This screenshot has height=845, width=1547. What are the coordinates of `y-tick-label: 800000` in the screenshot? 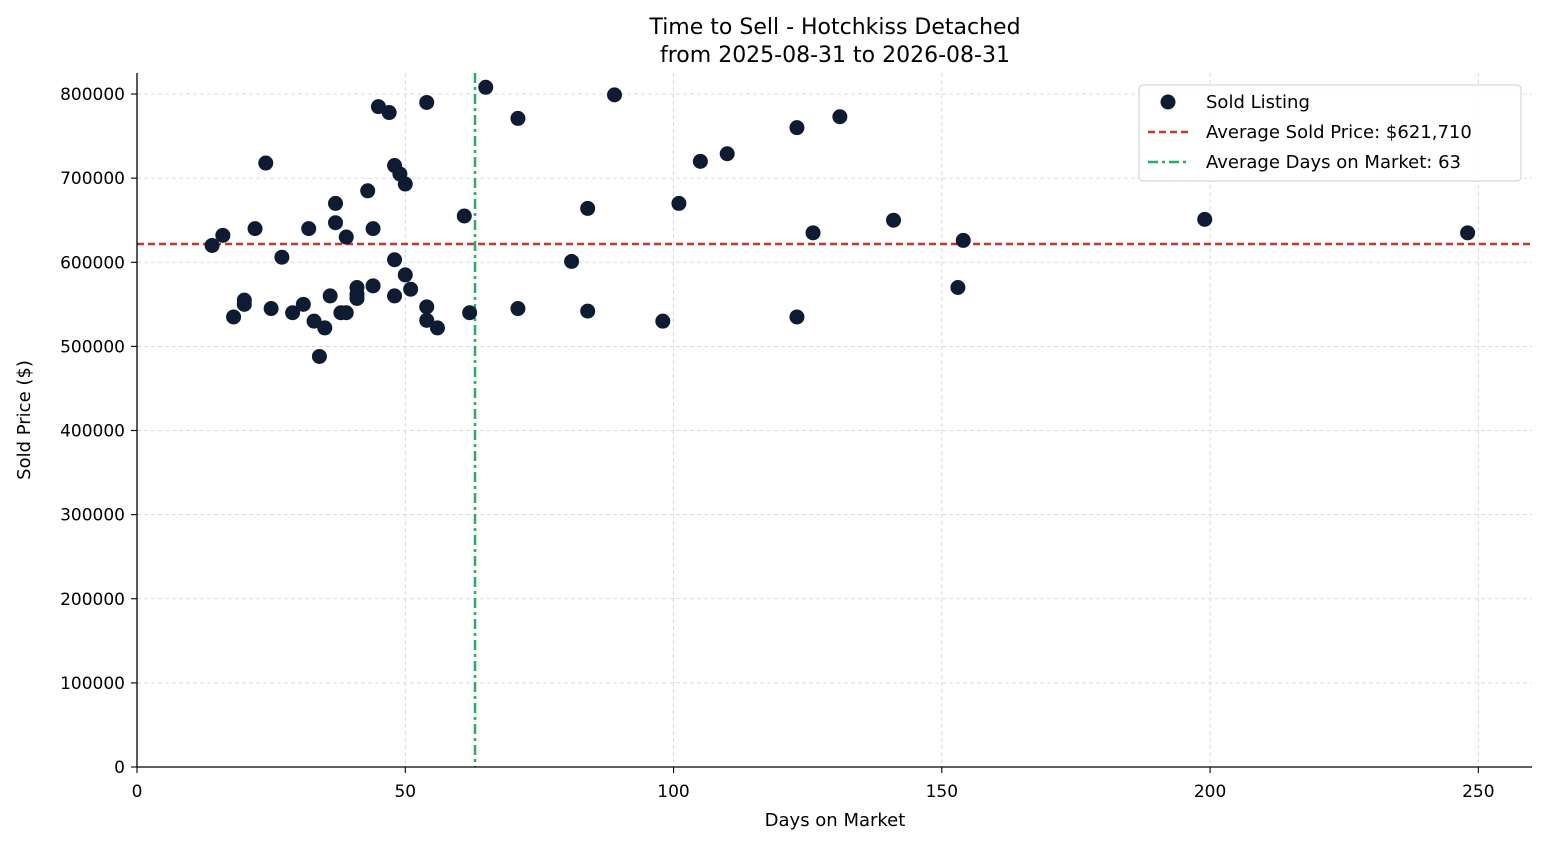 It's located at (92, 95).